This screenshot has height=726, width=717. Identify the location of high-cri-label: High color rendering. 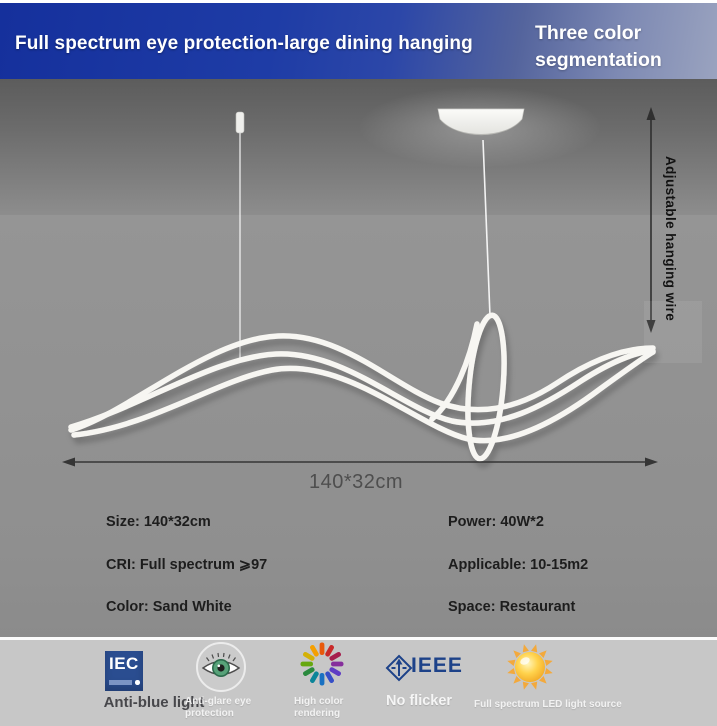
(318, 707).